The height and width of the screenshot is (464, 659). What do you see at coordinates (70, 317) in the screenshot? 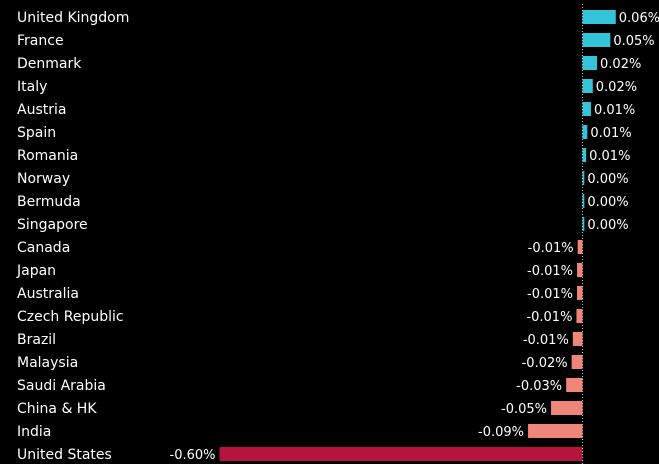
I see `category-label-czech-republic: Czech Republic` at bounding box center [70, 317].